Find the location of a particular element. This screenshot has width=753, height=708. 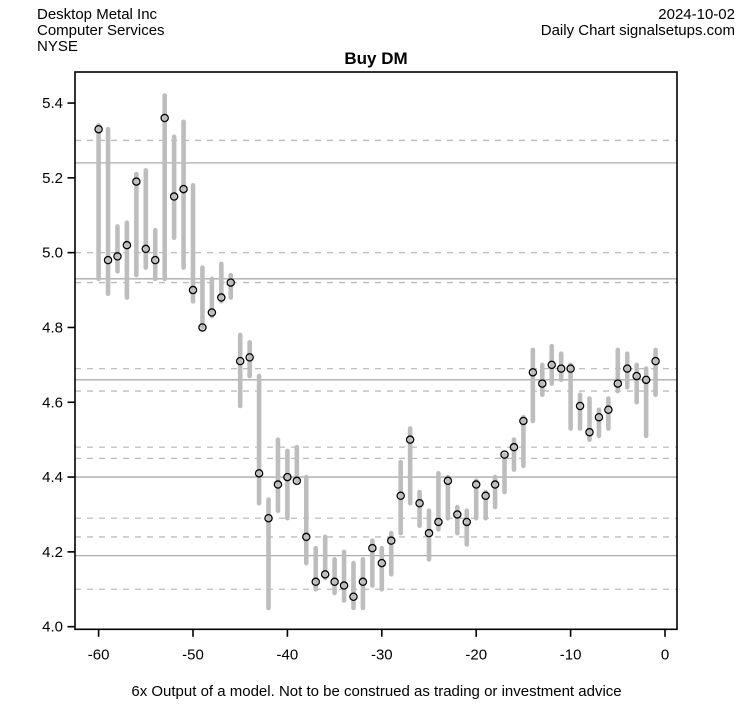

exchange-name: NYSE is located at coordinates (57, 46).